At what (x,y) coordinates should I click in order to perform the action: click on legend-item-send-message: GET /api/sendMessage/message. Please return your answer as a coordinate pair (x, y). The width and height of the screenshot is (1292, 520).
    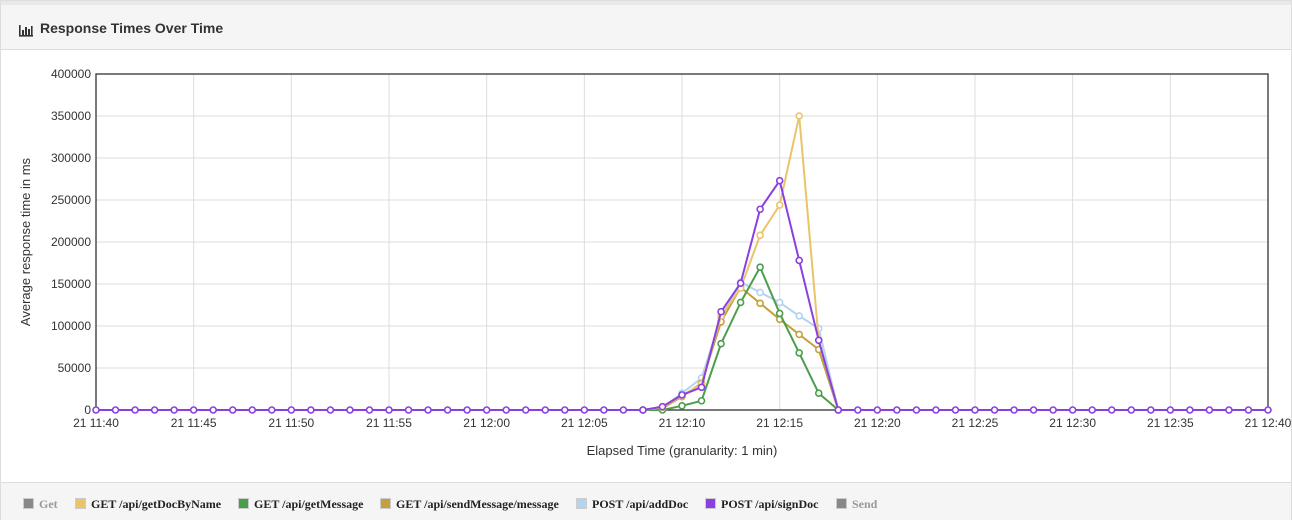
    Looking at the image, I should click on (469, 504).